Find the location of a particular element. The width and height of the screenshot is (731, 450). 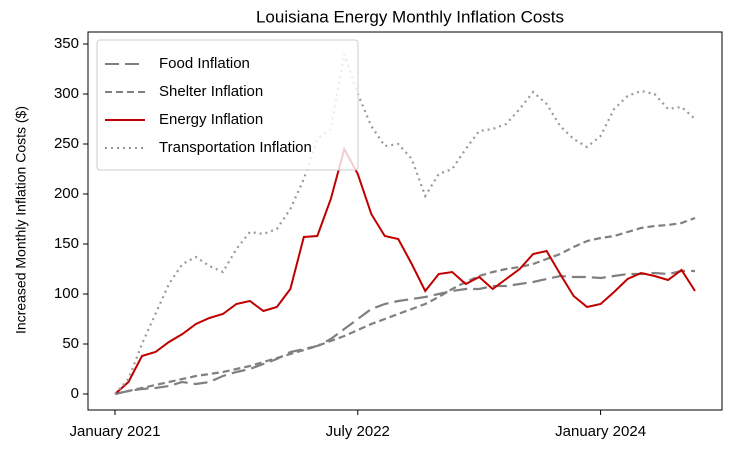

y-tick-label: 350 is located at coordinates (66, 43).